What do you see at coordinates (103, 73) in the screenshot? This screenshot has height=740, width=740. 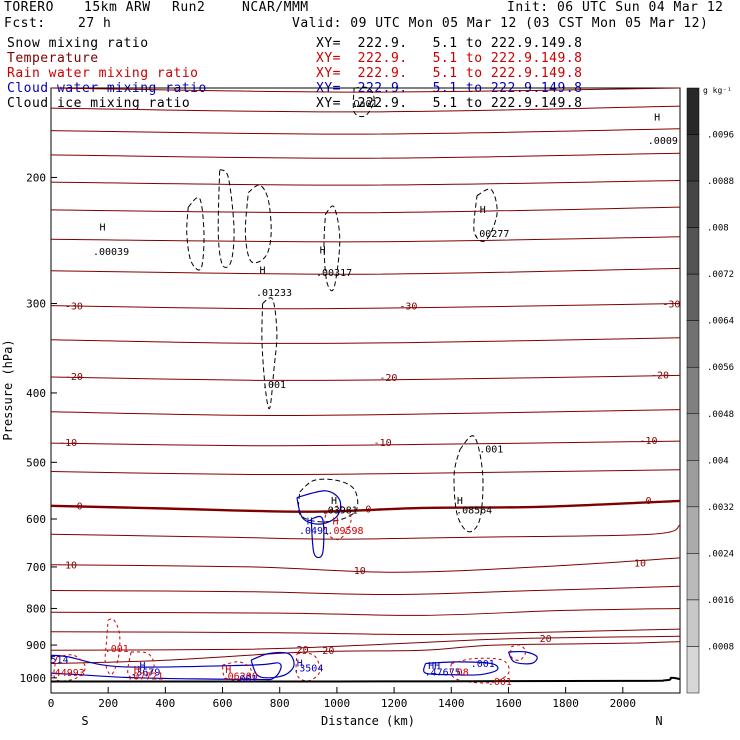 I see `legend-rain: Rain water mixing ratio` at bounding box center [103, 73].